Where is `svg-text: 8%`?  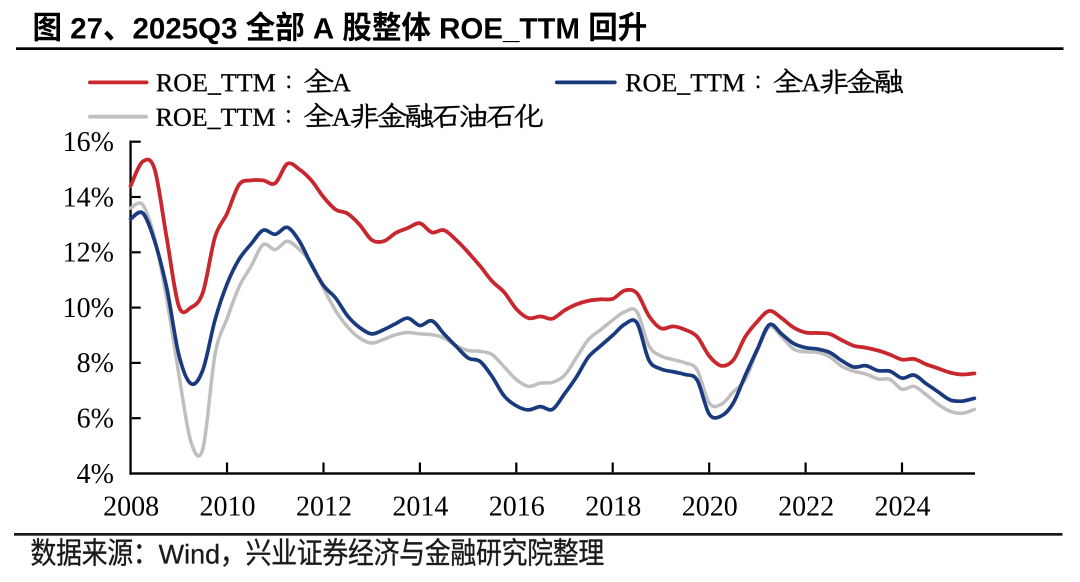
svg-text: 8% is located at coordinates (95, 363).